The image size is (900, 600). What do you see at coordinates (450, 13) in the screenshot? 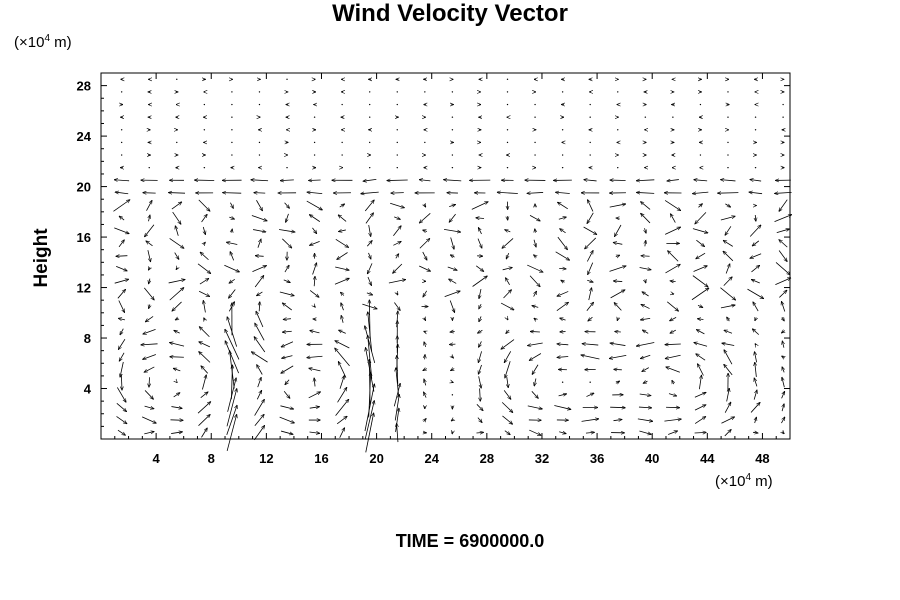
I see `chart-title: Wind Velocity Vector` at bounding box center [450, 13].